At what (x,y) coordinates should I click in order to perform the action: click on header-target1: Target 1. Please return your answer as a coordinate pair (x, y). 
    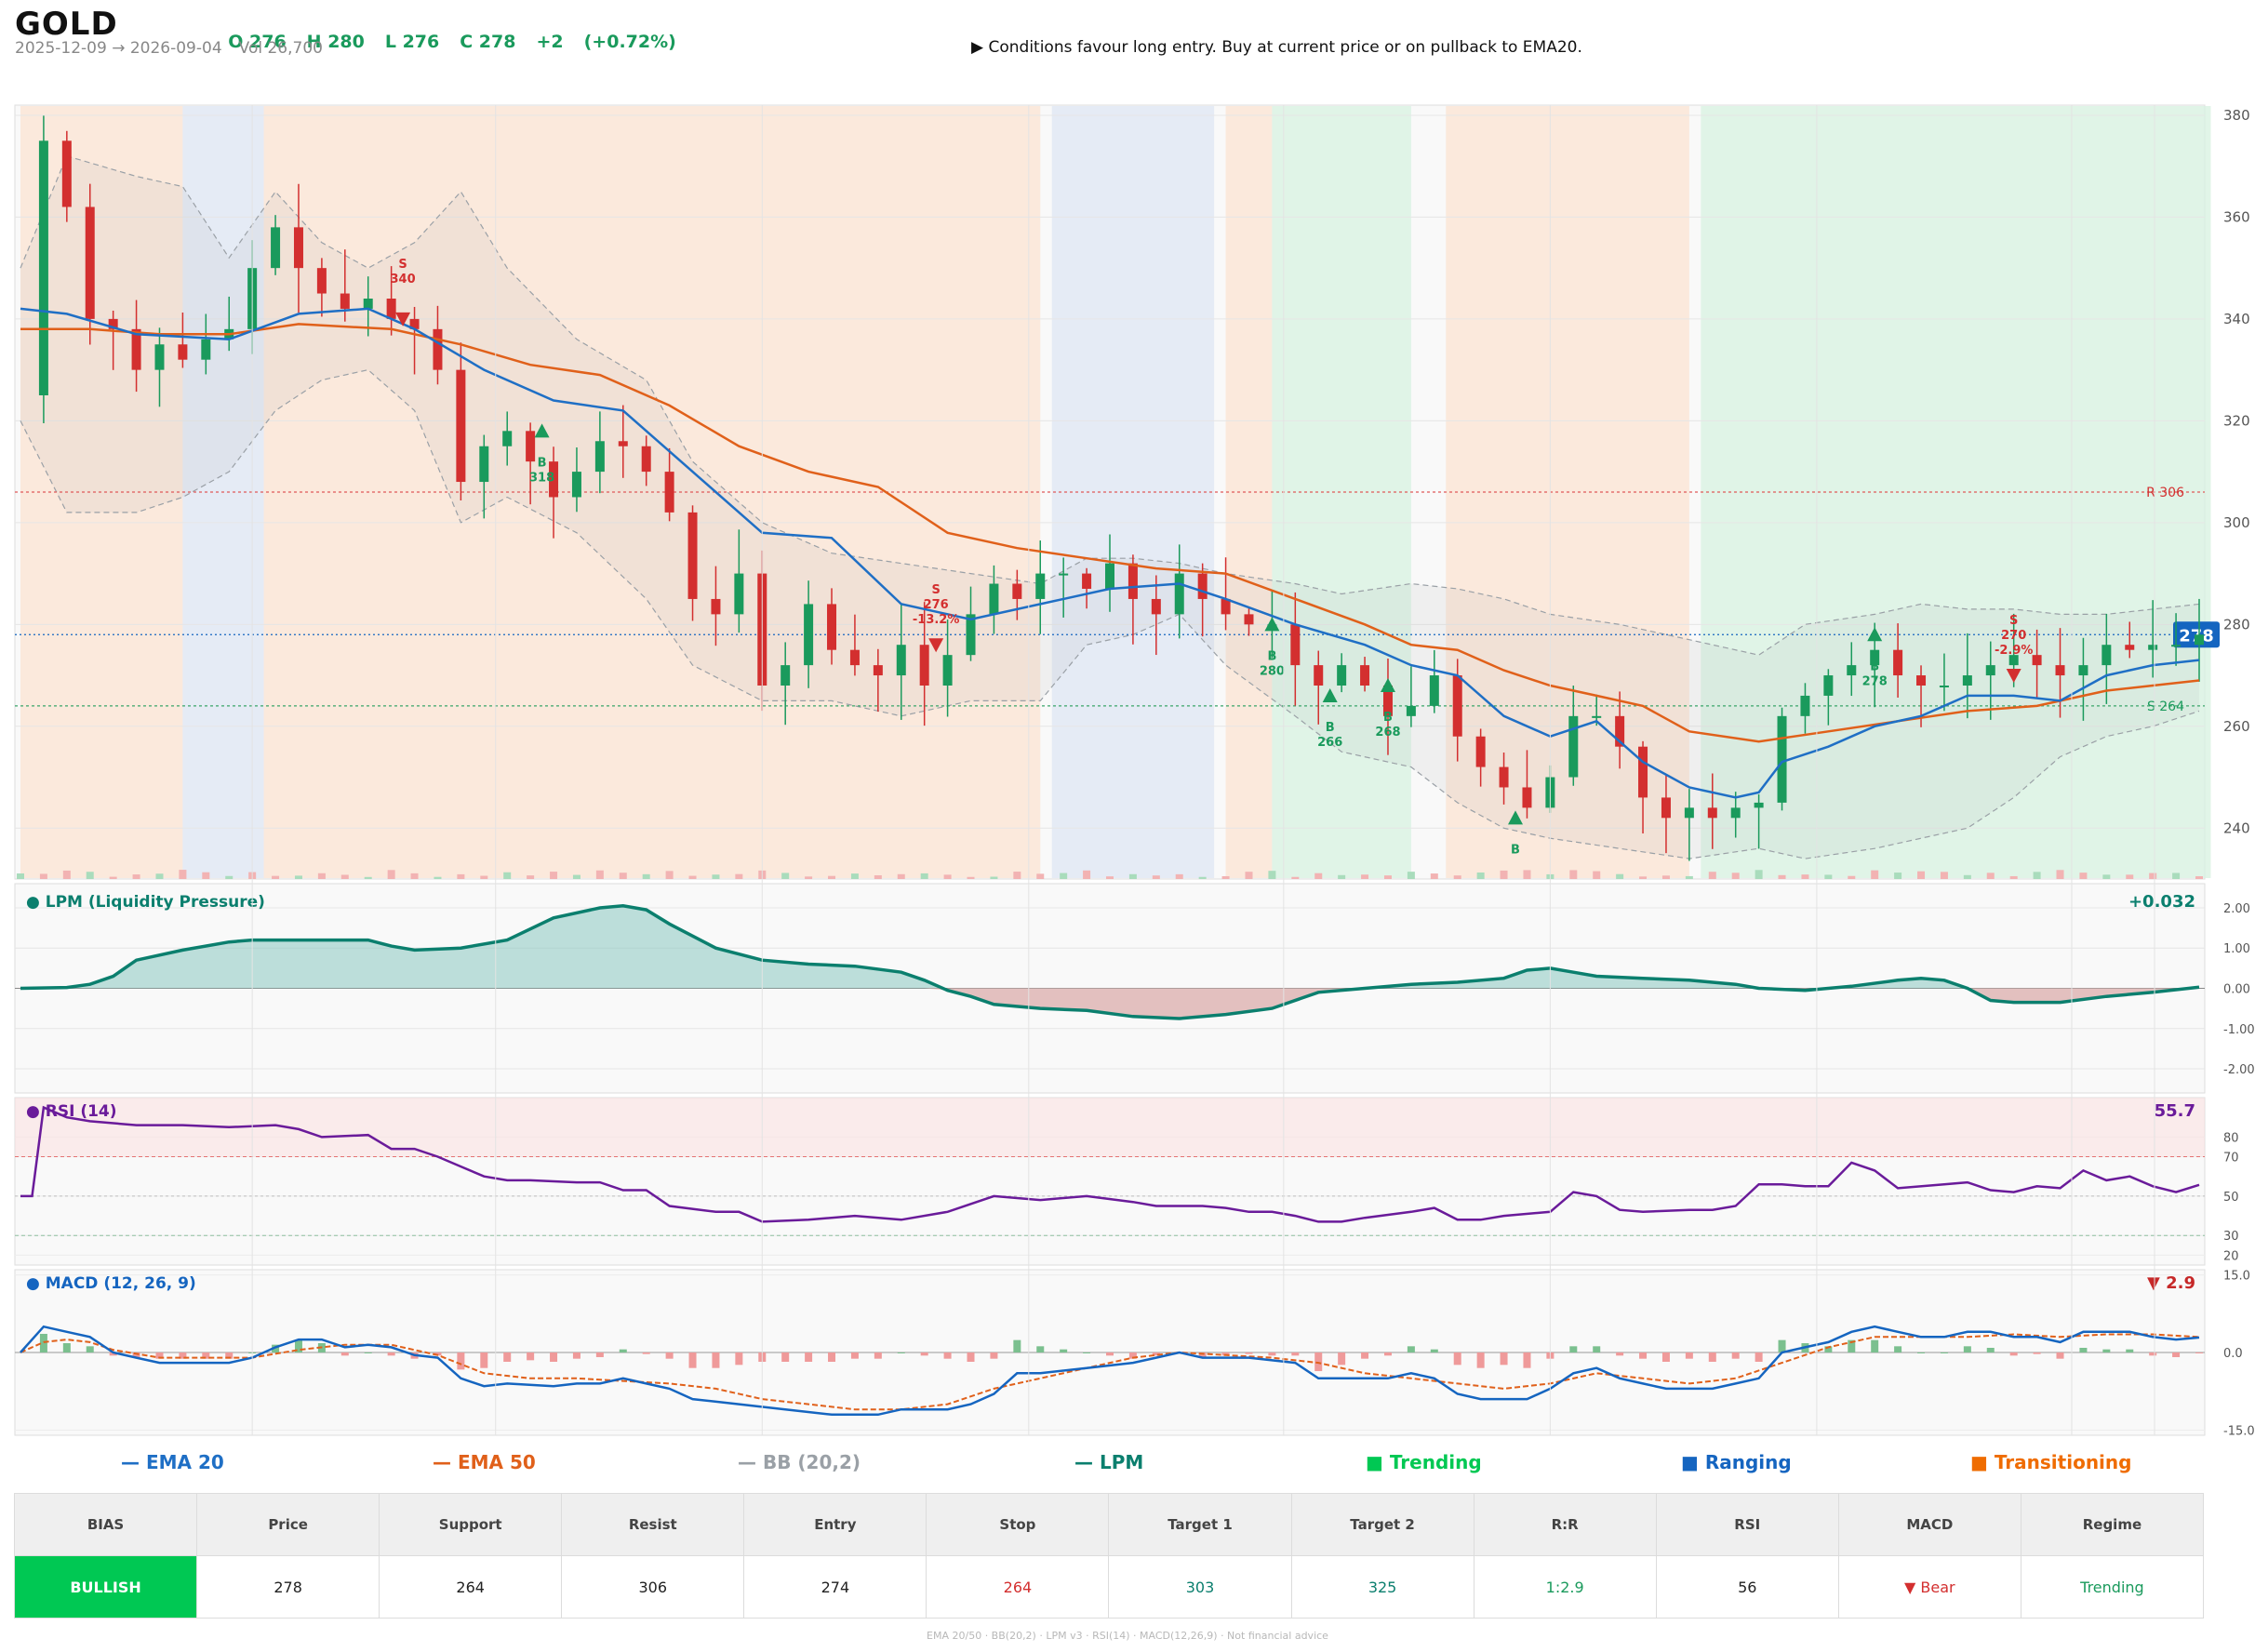
    Looking at the image, I should click on (1200, 1524).